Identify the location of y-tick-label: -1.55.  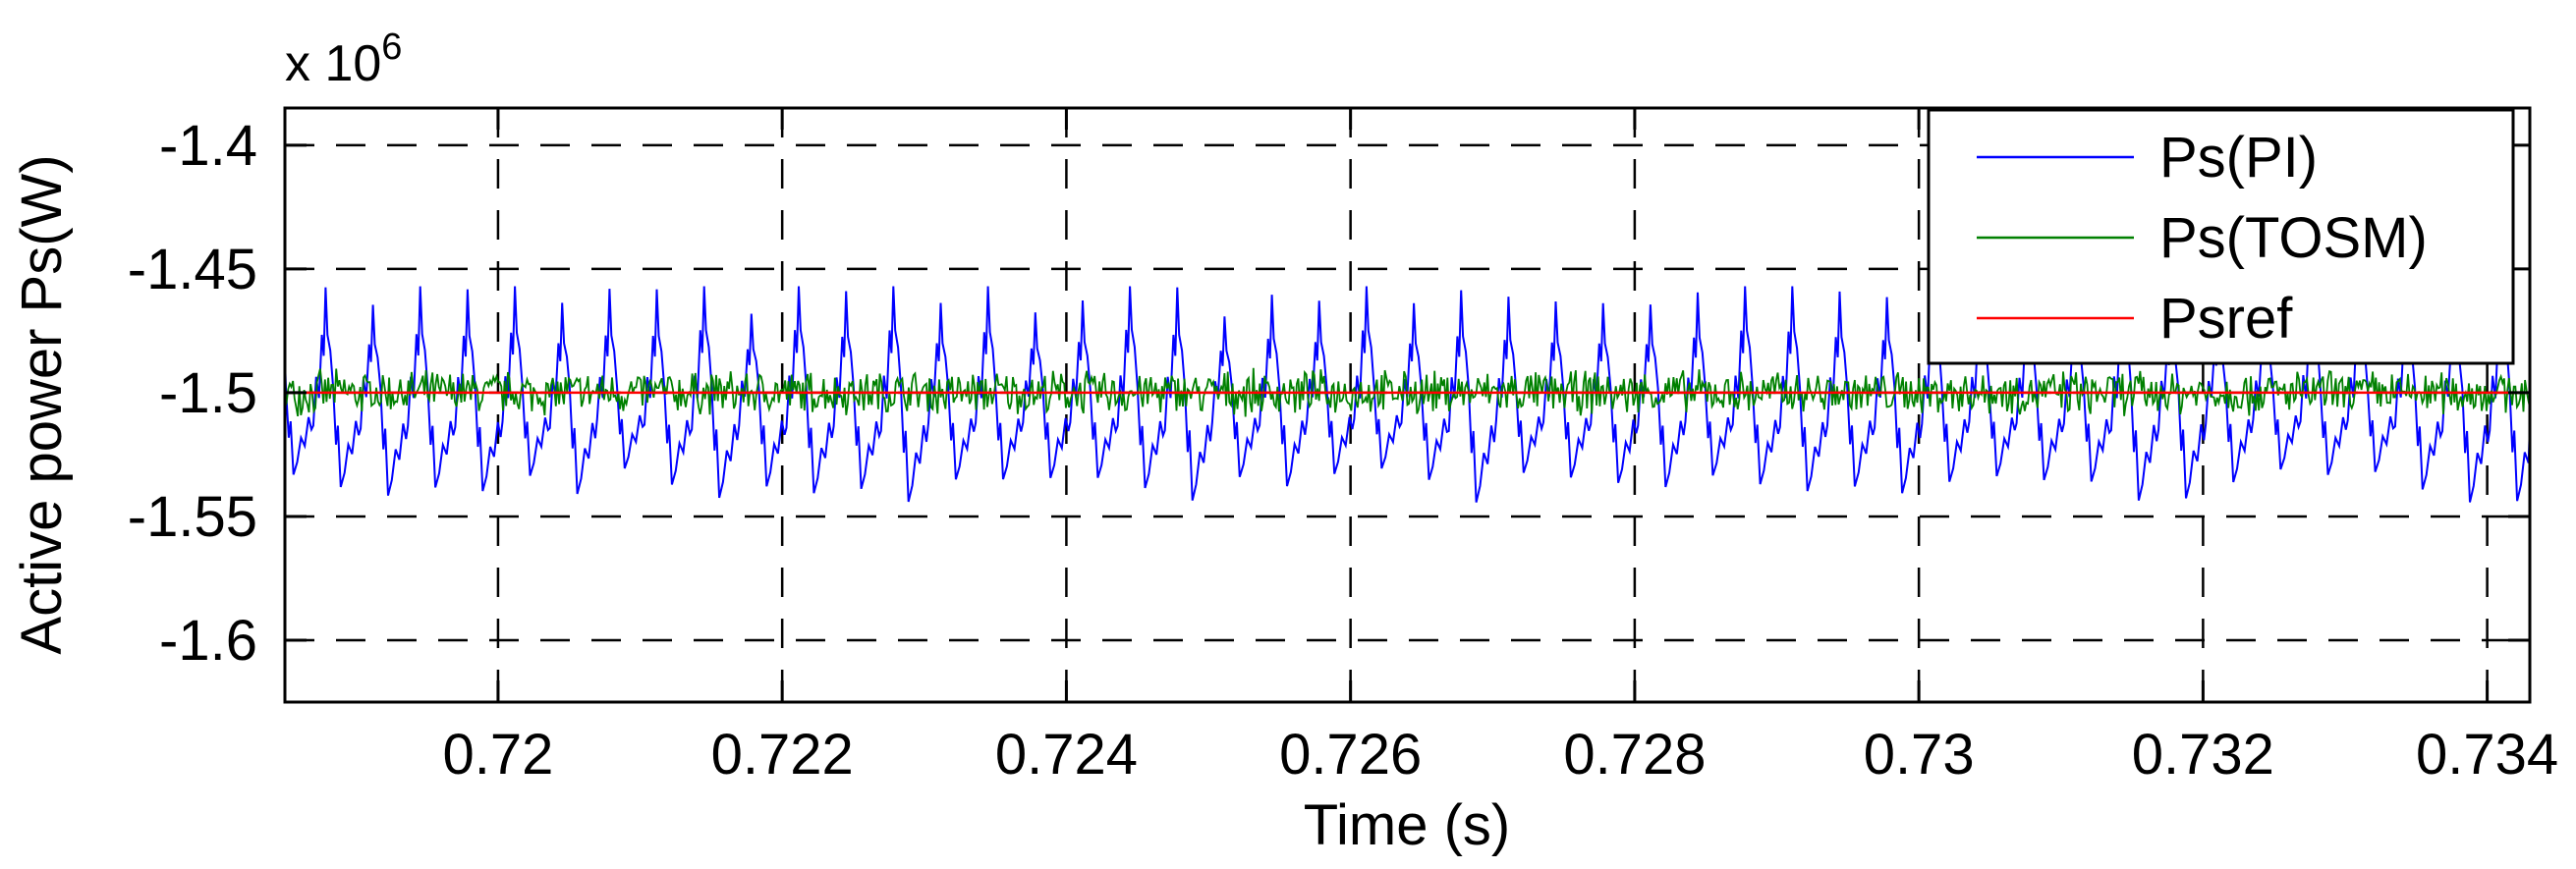
(192, 517).